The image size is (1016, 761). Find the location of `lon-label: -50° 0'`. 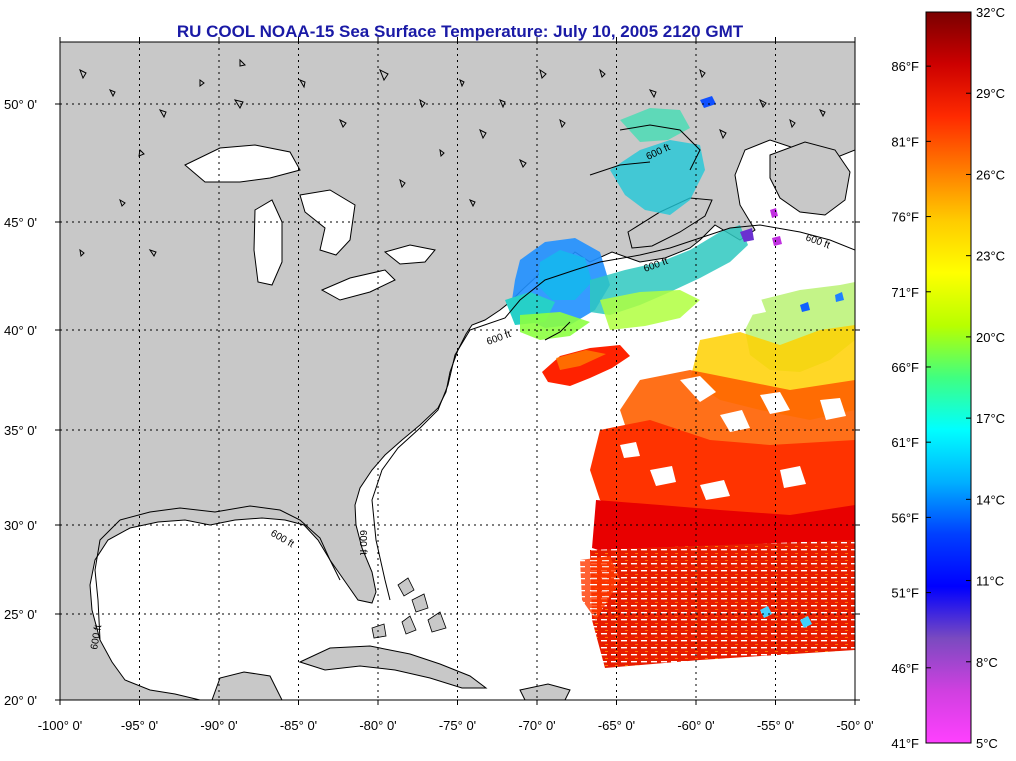

lon-label: -50° 0' is located at coordinates (854, 725).